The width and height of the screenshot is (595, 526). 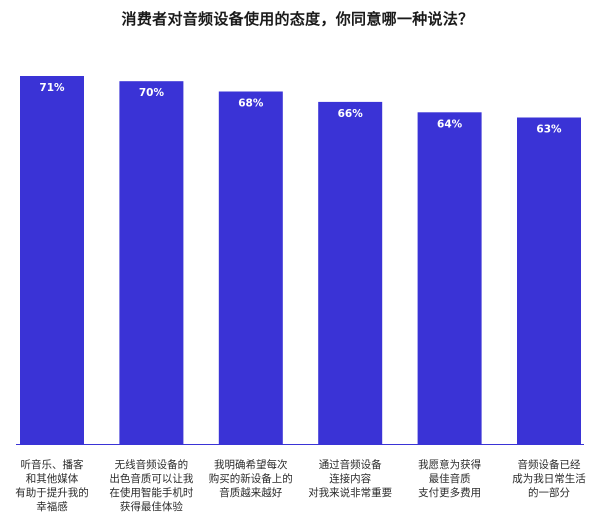 I want to click on category-label-line: 幸福感, so click(x=52, y=506).